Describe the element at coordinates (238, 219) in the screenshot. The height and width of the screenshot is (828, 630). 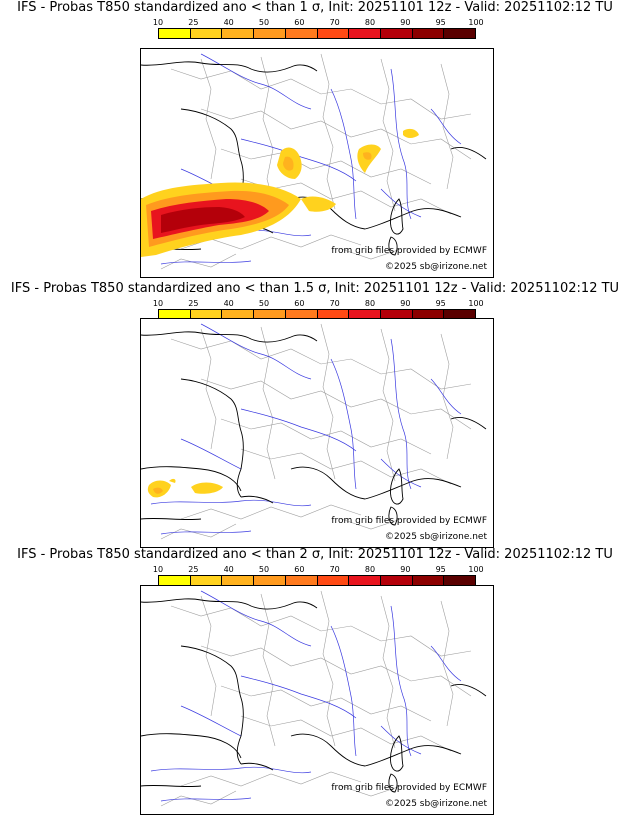
I see `probability-area-southwest-spain` at that location.